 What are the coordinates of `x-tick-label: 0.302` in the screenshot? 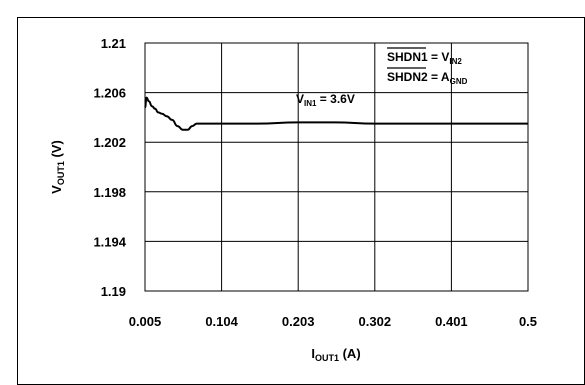 It's located at (375, 321).